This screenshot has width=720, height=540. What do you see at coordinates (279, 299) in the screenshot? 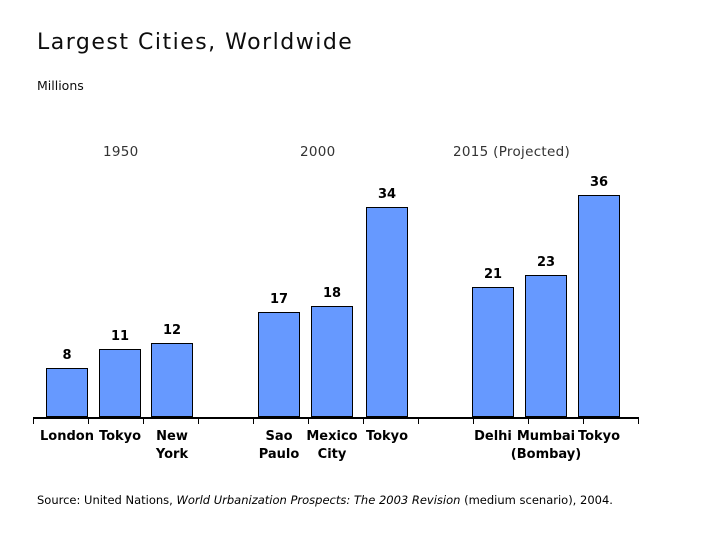
I see `bar-value-label: 17` at bounding box center [279, 299].